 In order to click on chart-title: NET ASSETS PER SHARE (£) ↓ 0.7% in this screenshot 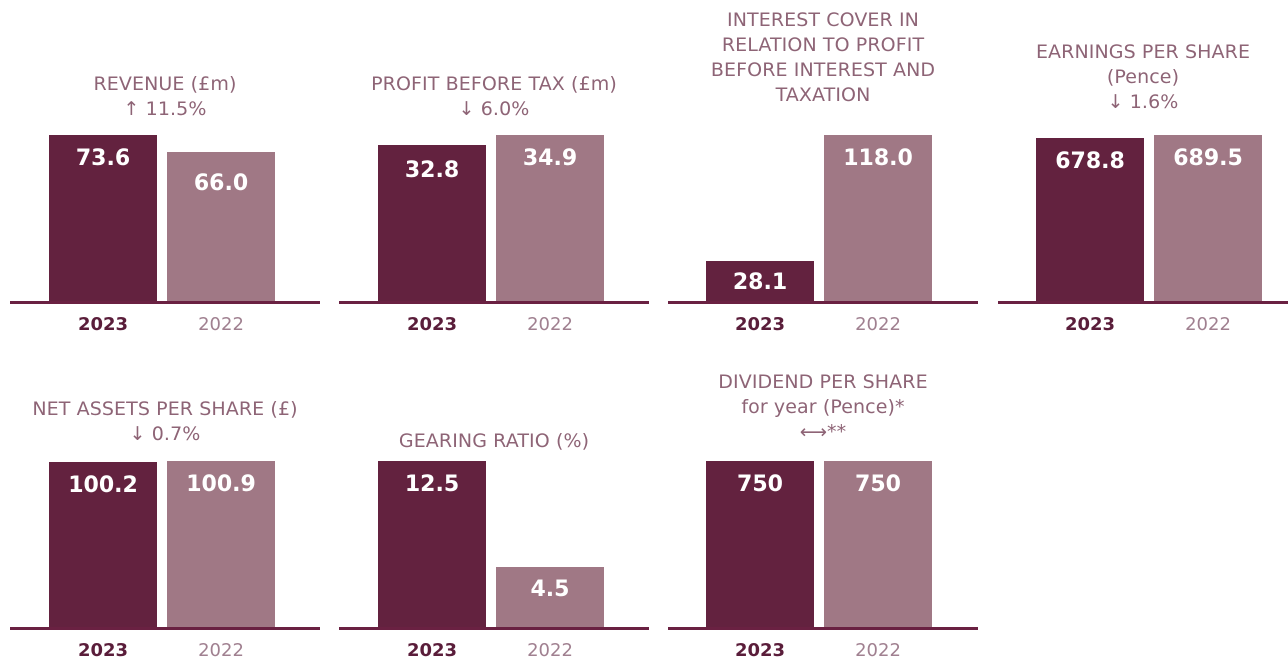, I will do `click(180, 422)`.